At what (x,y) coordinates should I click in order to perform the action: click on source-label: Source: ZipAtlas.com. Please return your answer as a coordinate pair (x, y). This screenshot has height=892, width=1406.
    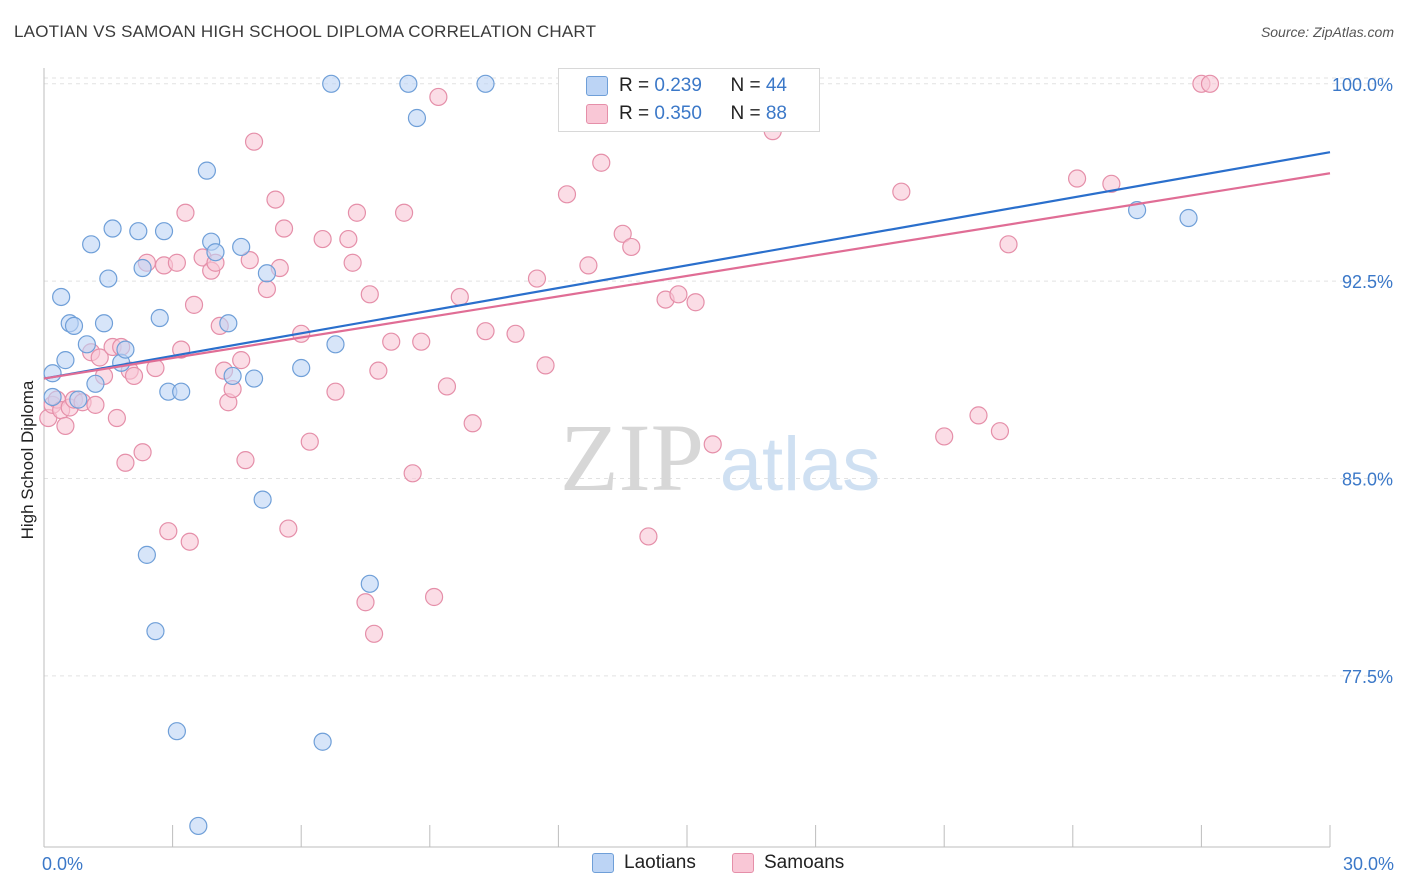
    Looking at the image, I should click on (1327, 32).